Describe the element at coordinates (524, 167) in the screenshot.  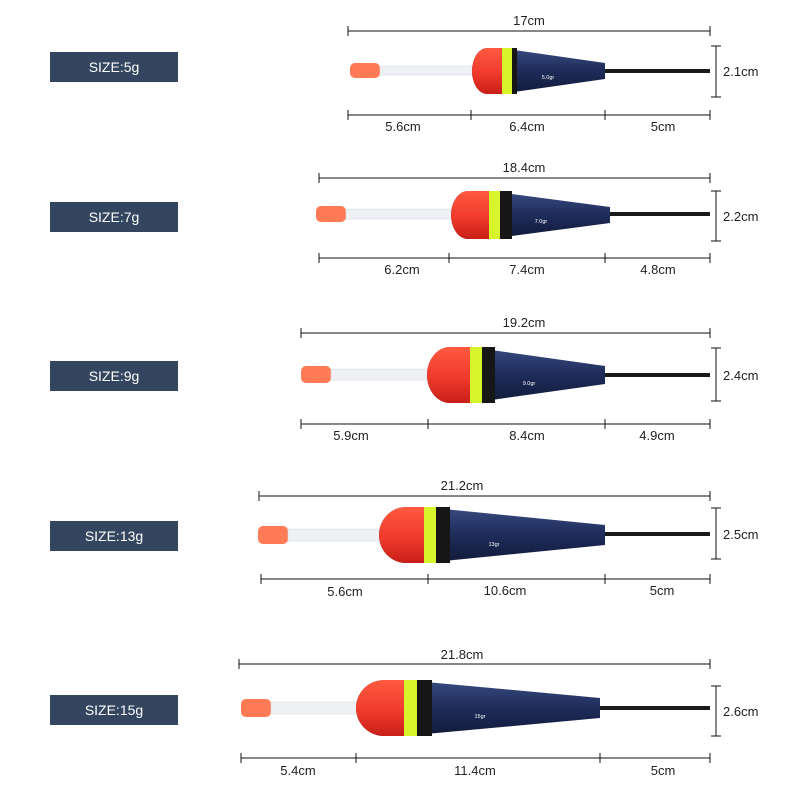
I see `total-length: 18.4cm` at that location.